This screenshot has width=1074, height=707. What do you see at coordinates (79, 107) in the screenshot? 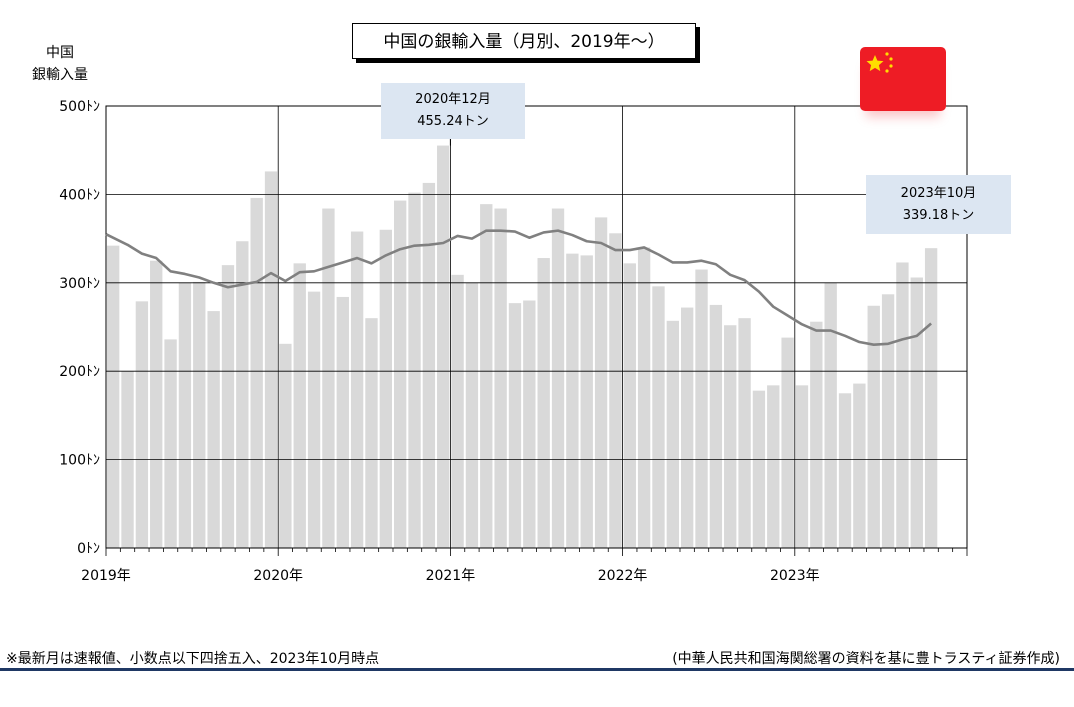
I see `y-tick-label-5: 500ﾄﾝ` at bounding box center [79, 107].